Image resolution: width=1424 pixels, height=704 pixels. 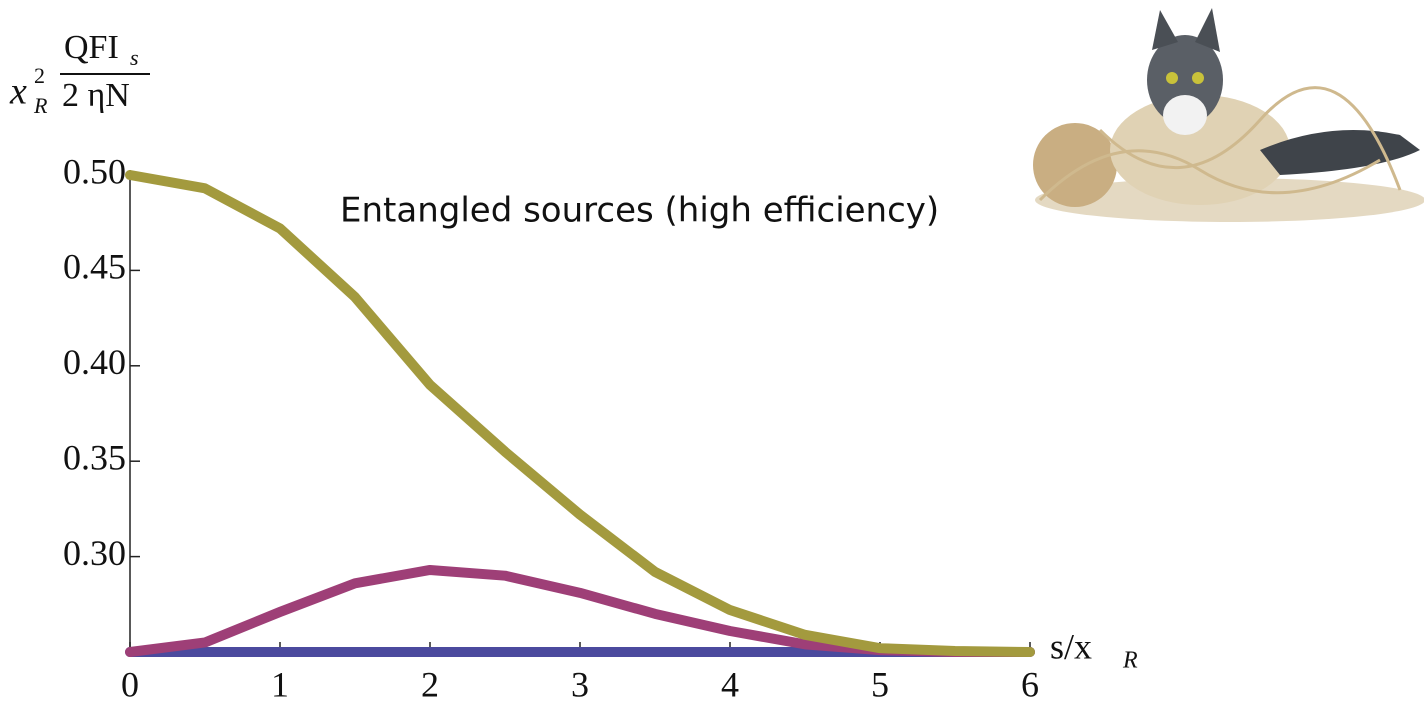 I want to click on x-tick-label: 2, so click(x=430, y=684).